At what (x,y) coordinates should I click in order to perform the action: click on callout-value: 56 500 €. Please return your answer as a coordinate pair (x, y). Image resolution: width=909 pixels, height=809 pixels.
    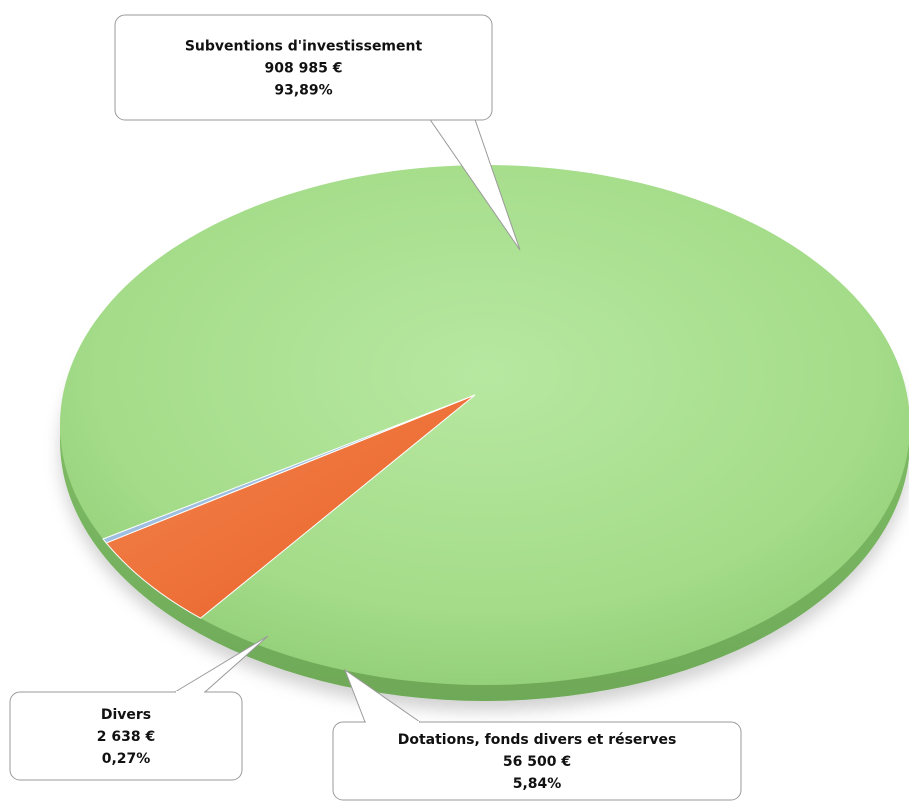
    Looking at the image, I should click on (537, 762).